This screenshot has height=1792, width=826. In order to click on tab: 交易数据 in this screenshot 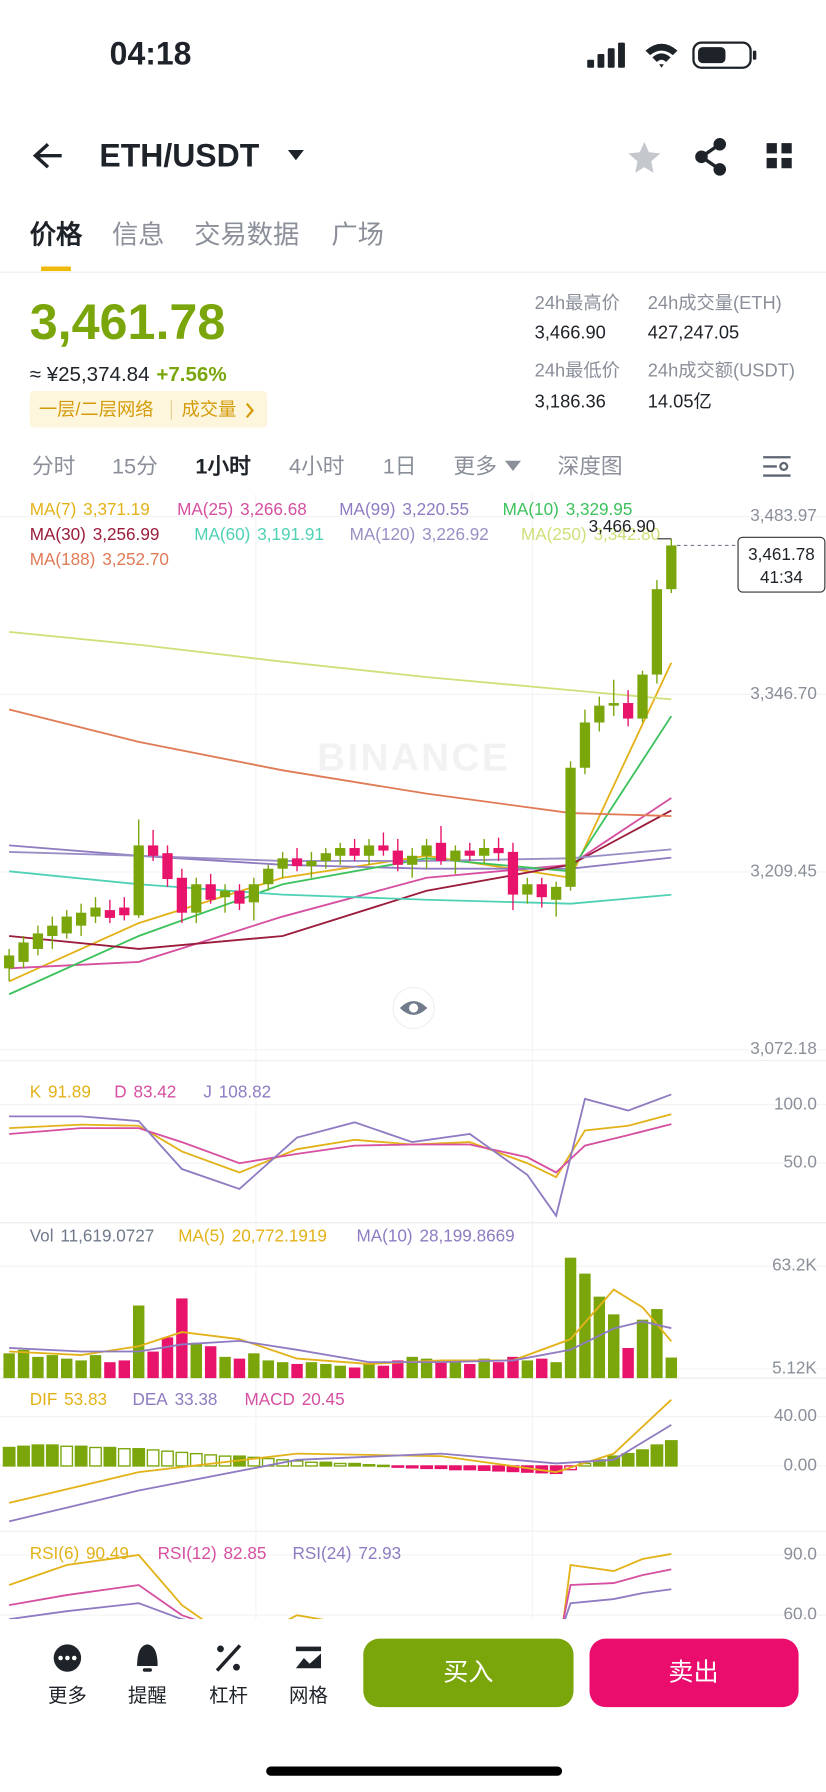, I will do `click(246, 235)`.